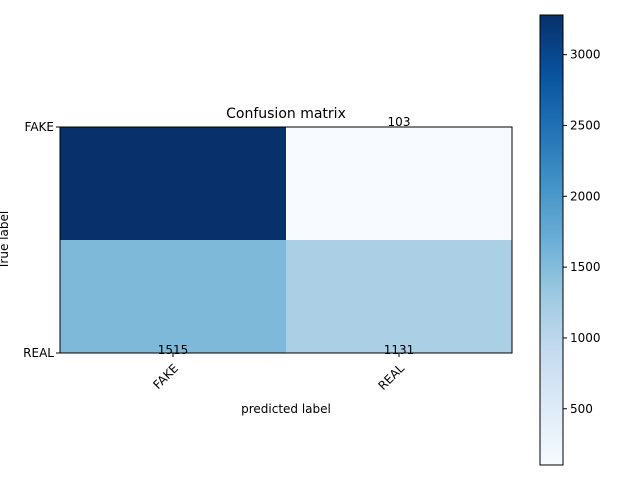 The height and width of the screenshot is (480, 640). What do you see at coordinates (391, 377) in the screenshot?
I see `x-tick-label: REAL` at bounding box center [391, 377].